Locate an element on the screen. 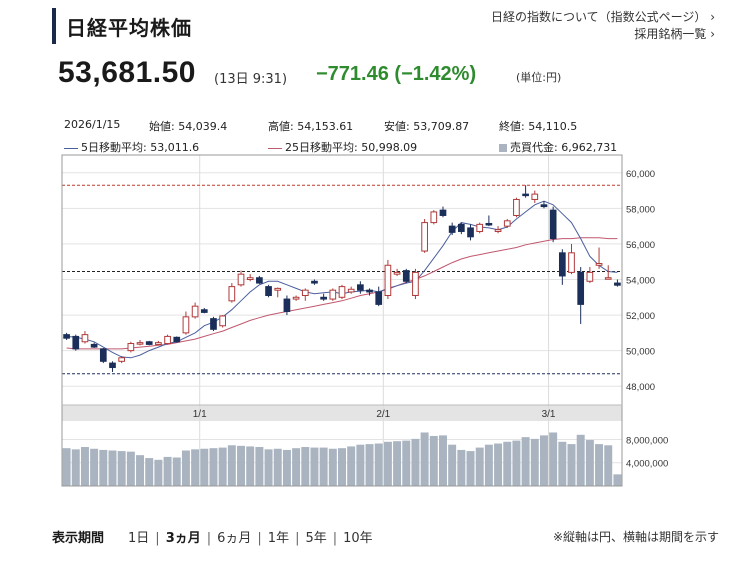 The image size is (729, 561). period-option: 5年 is located at coordinates (316, 538).